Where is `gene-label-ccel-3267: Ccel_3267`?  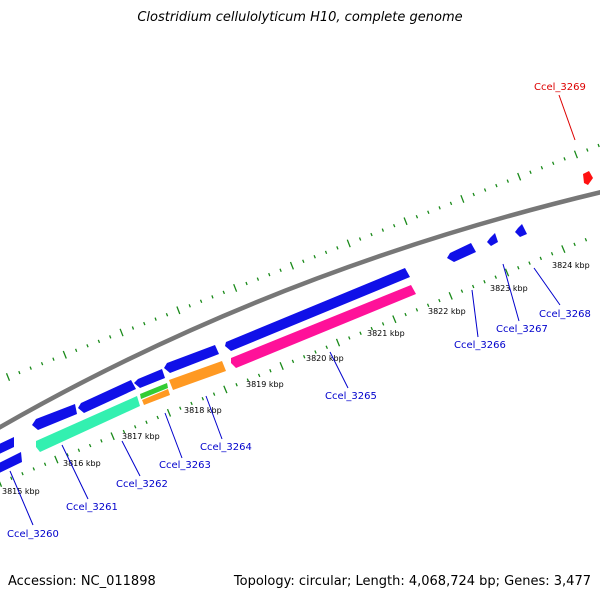
gene-label-ccel-3267: Ccel_3267 is located at coordinates (522, 329).